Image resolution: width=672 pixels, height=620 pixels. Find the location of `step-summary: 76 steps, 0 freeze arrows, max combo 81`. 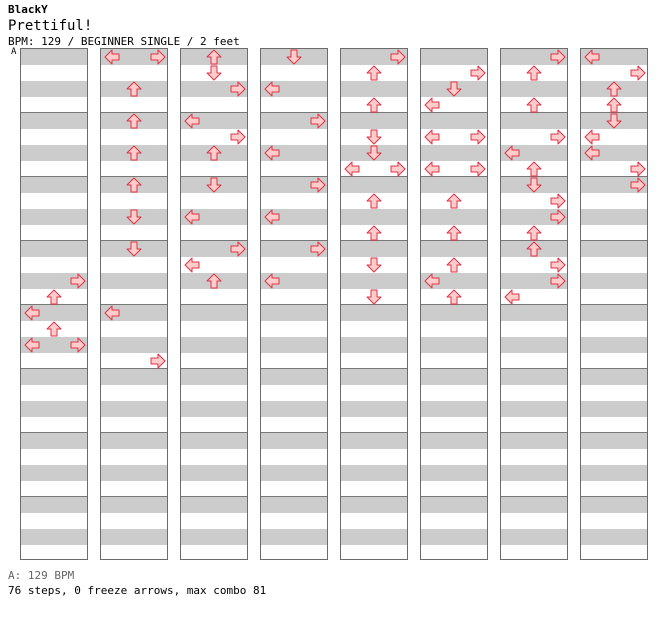

step-summary: 76 steps, 0 freeze arrows, max combo 81 is located at coordinates (137, 590).